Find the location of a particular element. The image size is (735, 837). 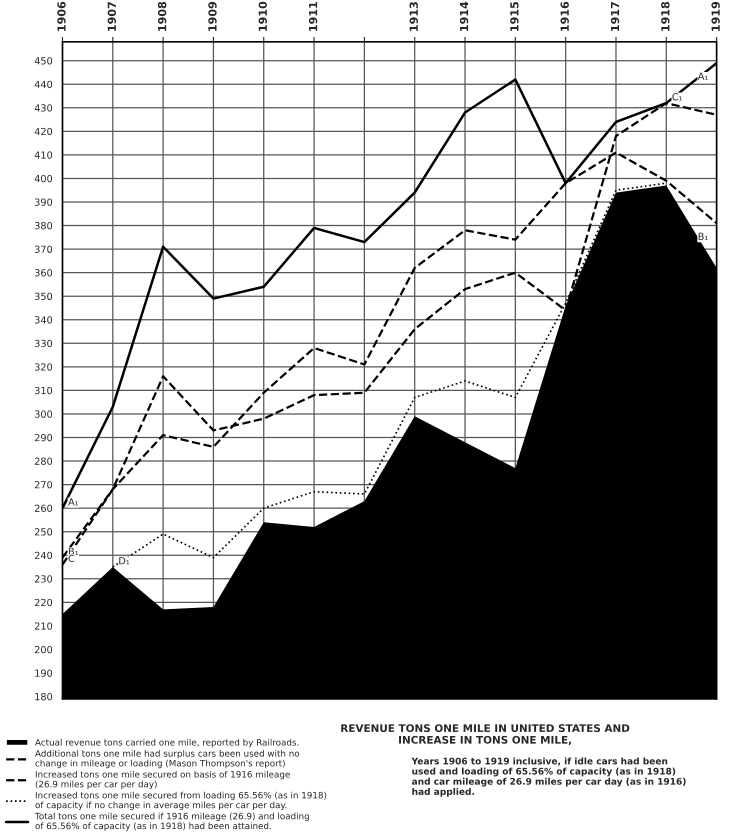

y-tick-label: 220 is located at coordinates (43, 602).